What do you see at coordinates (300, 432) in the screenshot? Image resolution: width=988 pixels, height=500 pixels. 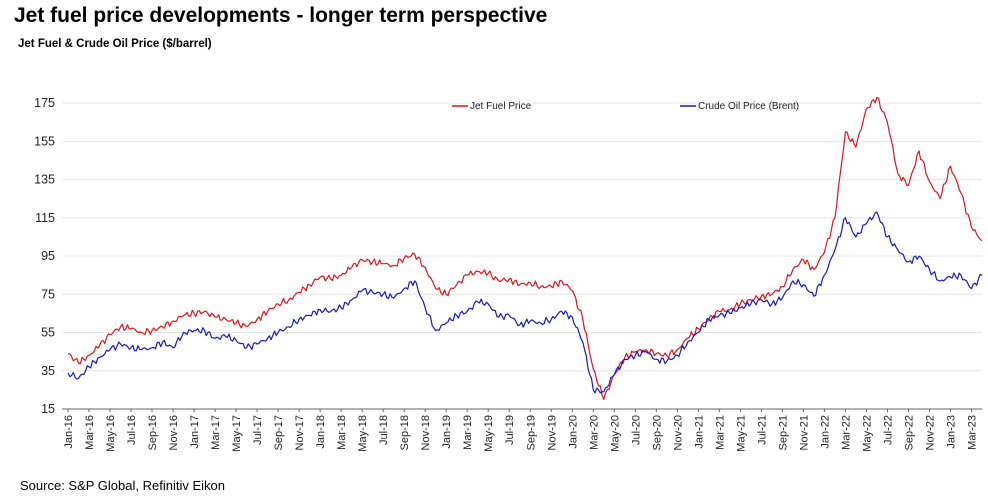 I see `x-tick-label: Nov-17` at bounding box center [300, 432].